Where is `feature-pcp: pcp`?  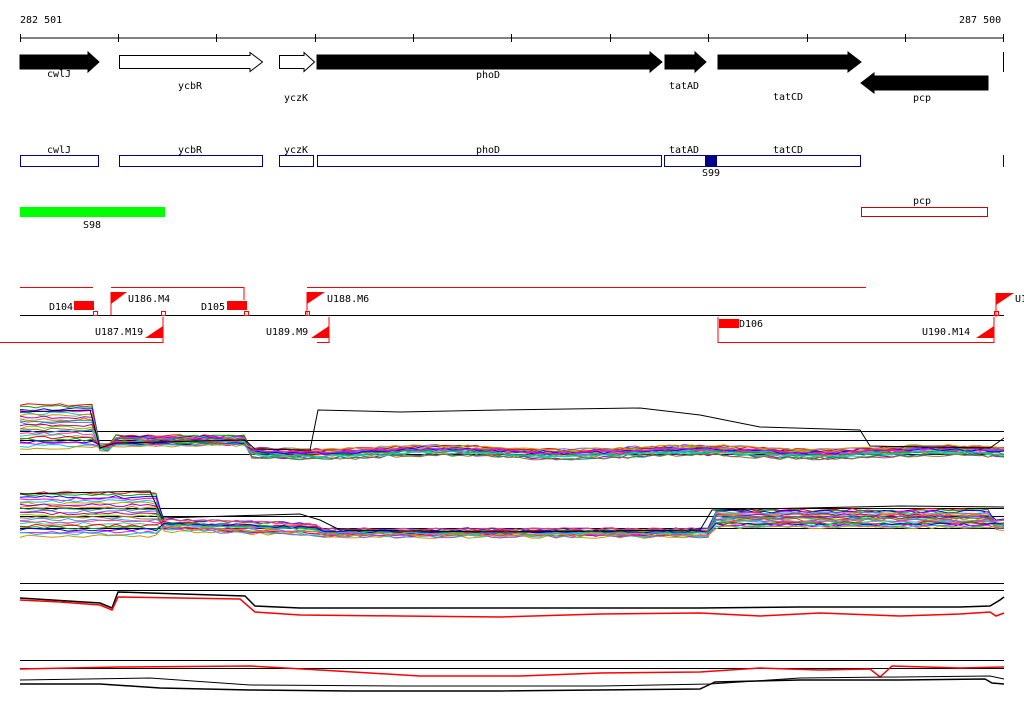
feature-pcp: pcp is located at coordinates (924, 206).